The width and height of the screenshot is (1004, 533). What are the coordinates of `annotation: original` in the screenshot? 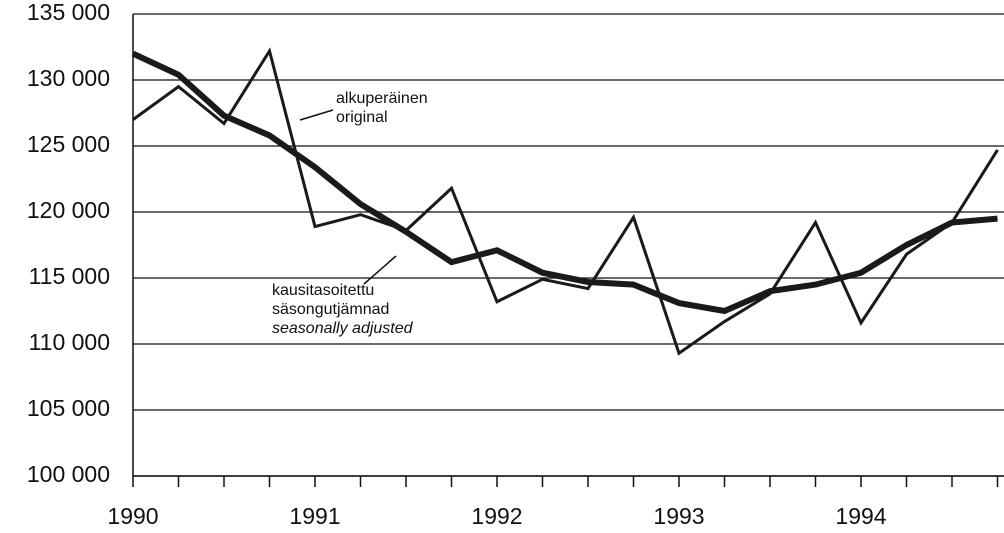 It's located at (362, 117).